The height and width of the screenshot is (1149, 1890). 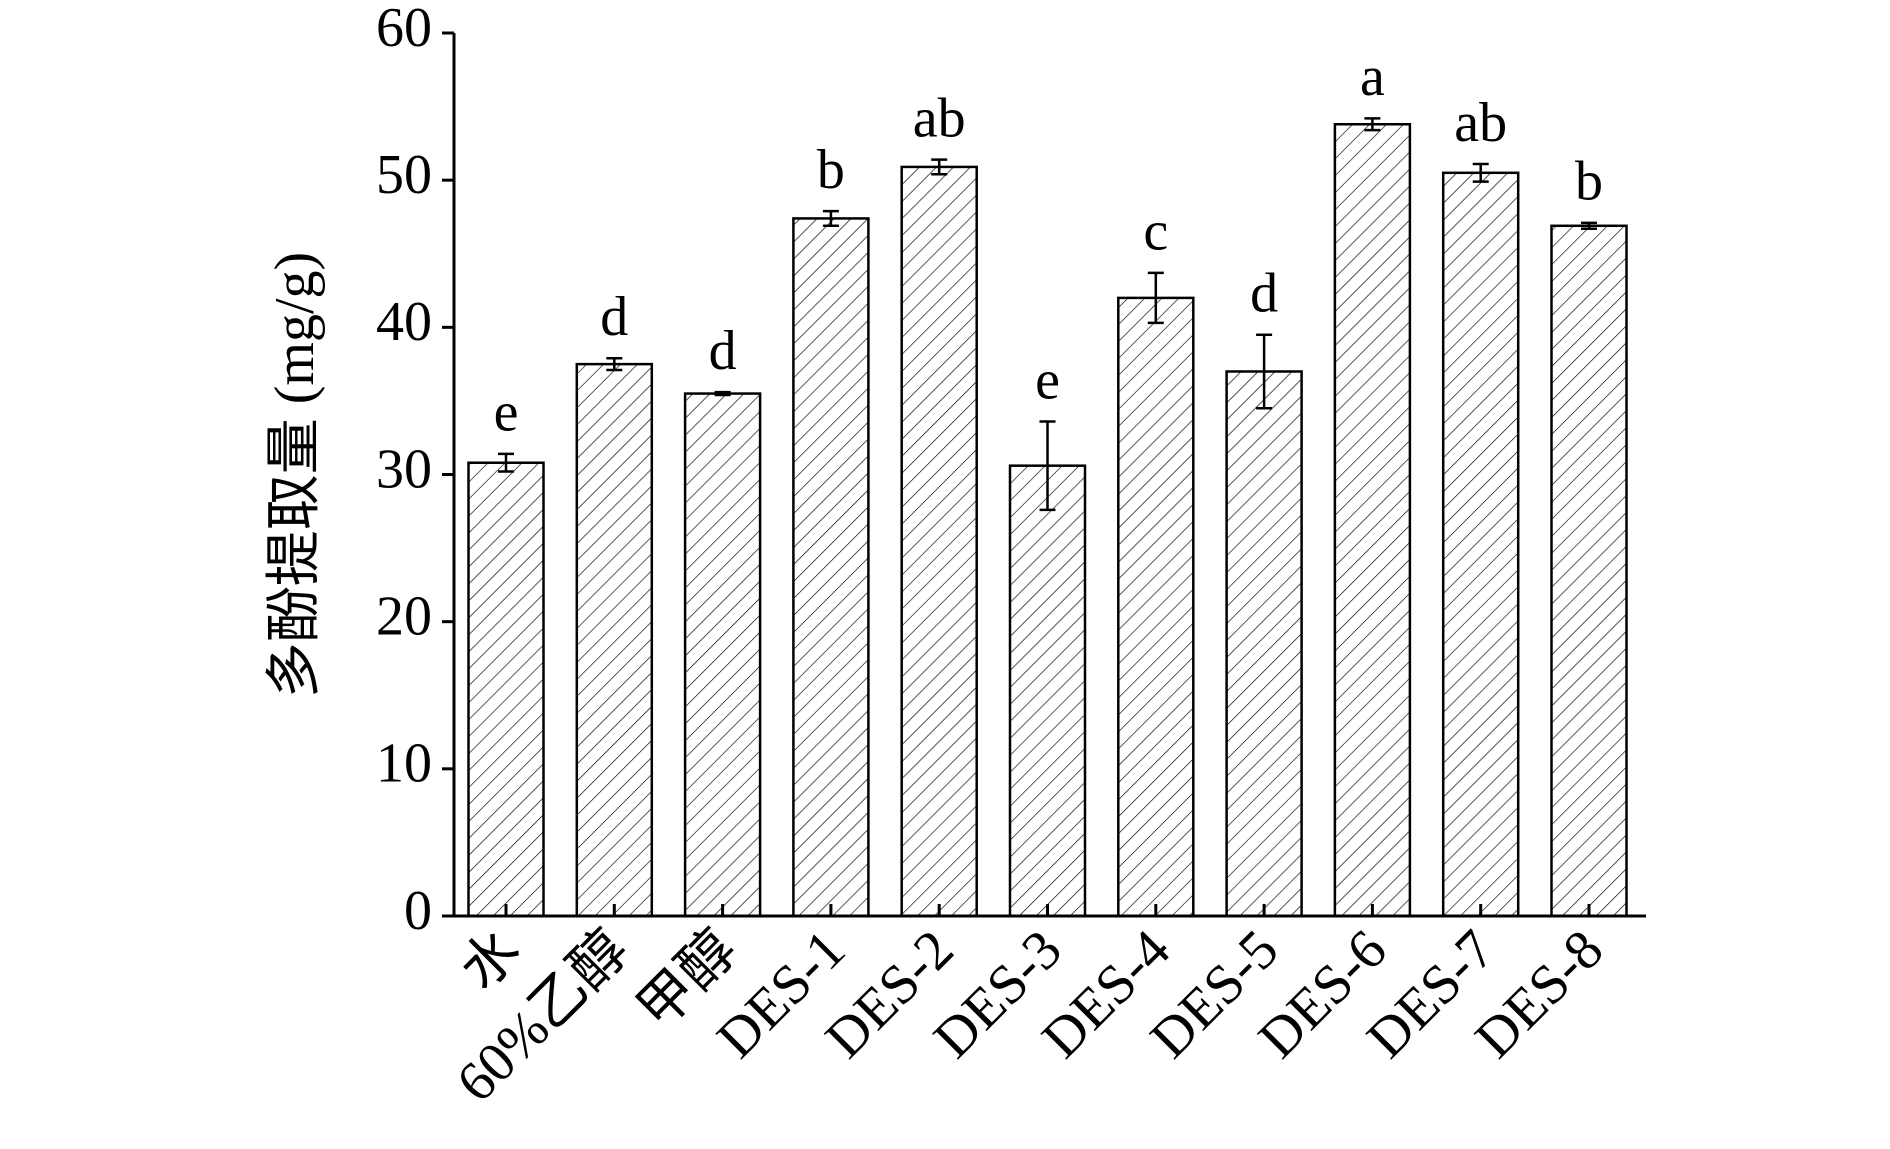 What do you see at coordinates (404, 175) in the screenshot?
I see `y-tick-label: 50` at bounding box center [404, 175].